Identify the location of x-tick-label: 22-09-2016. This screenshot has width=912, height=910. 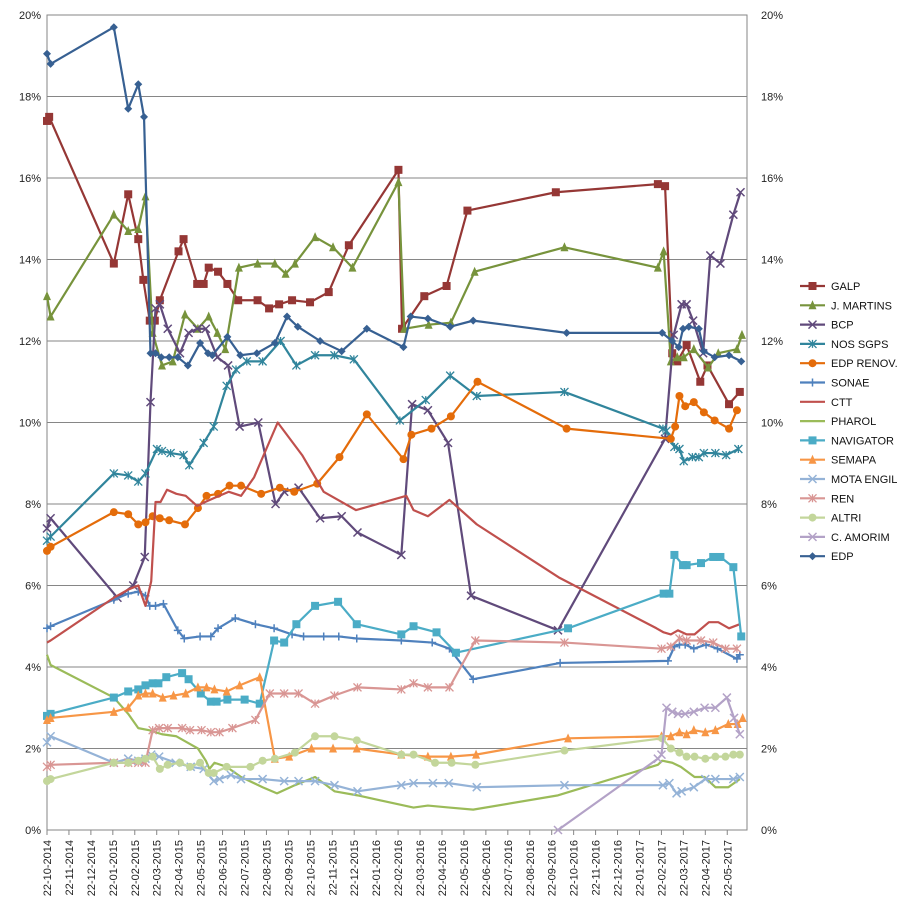
(553, 868).